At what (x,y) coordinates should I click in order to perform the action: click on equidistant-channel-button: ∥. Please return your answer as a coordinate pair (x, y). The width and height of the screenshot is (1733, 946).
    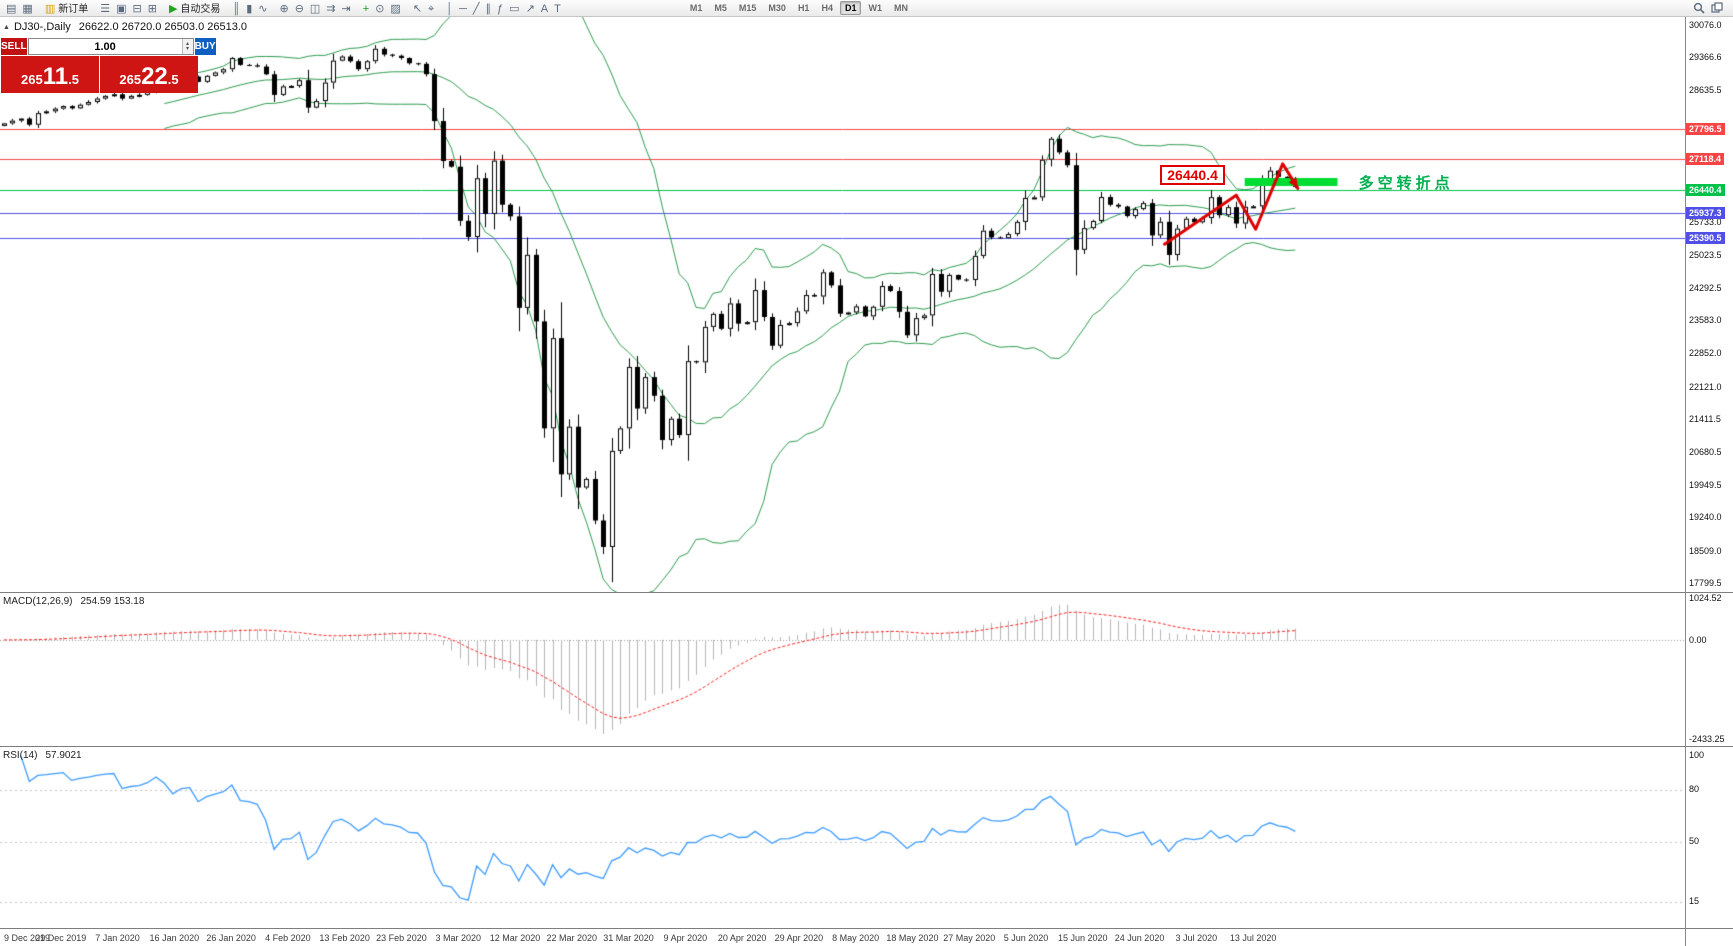
    Looking at the image, I should click on (489, 9).